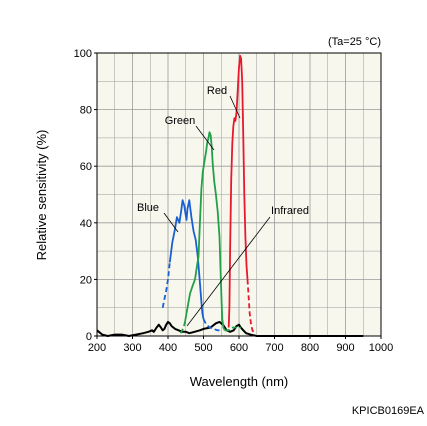 The width and height of the screenshot is (427, 426). What do you see at coordinates (217, 91) in the screenshot?
I see `callout-label-red: Red` at bounding box center [217, 91].